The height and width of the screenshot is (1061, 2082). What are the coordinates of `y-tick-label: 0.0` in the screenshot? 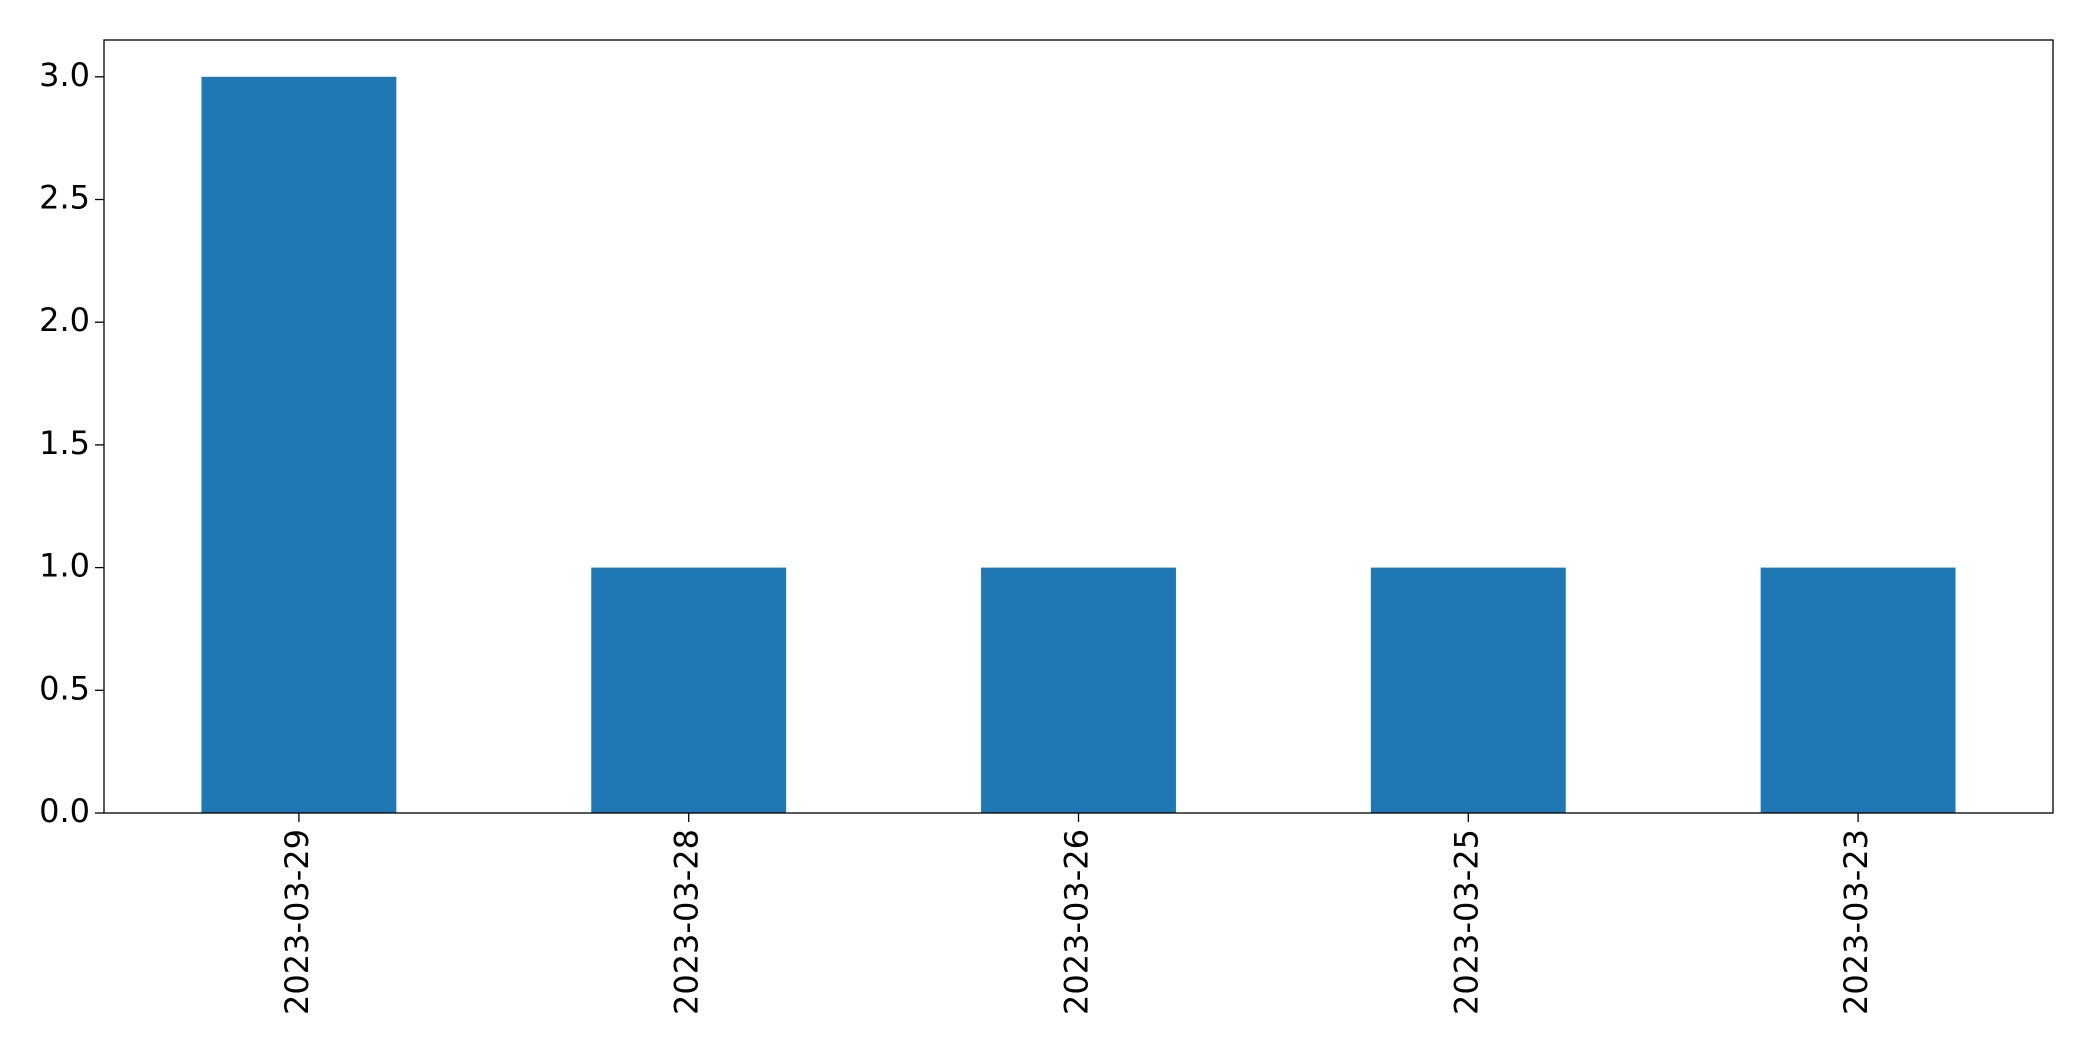 It's located at (64, 811).